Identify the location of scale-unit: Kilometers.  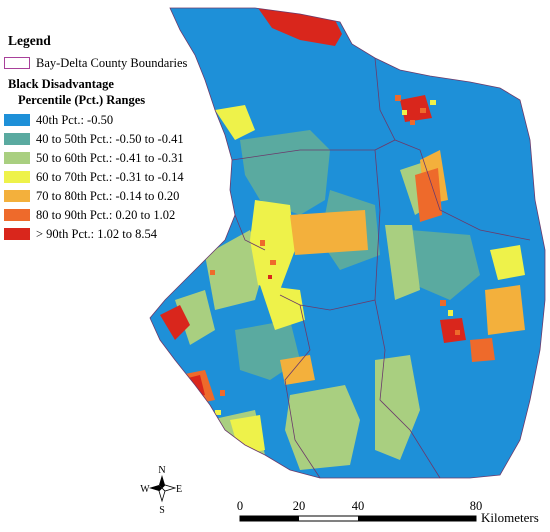
(510, 517).